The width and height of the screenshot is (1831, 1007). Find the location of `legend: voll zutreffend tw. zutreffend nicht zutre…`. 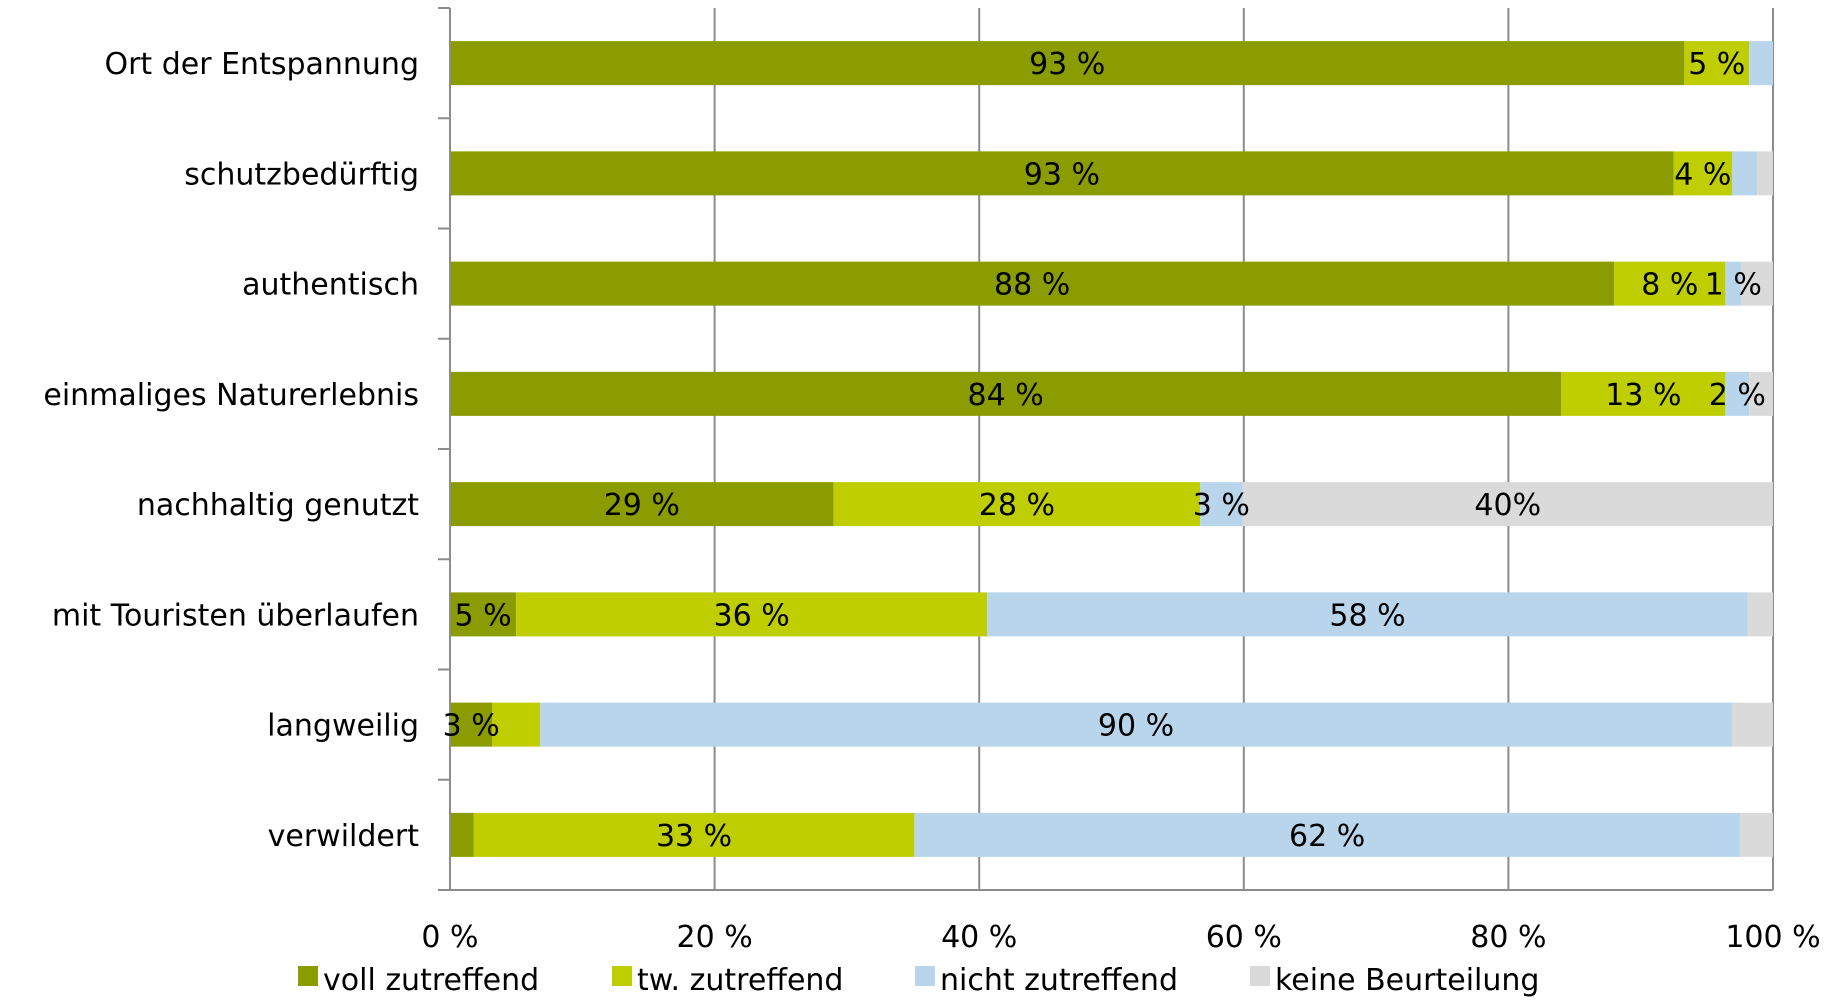

legend: voll zutreffend tw. zutreffend nicht zutre… is located at coordinates (918, 980).